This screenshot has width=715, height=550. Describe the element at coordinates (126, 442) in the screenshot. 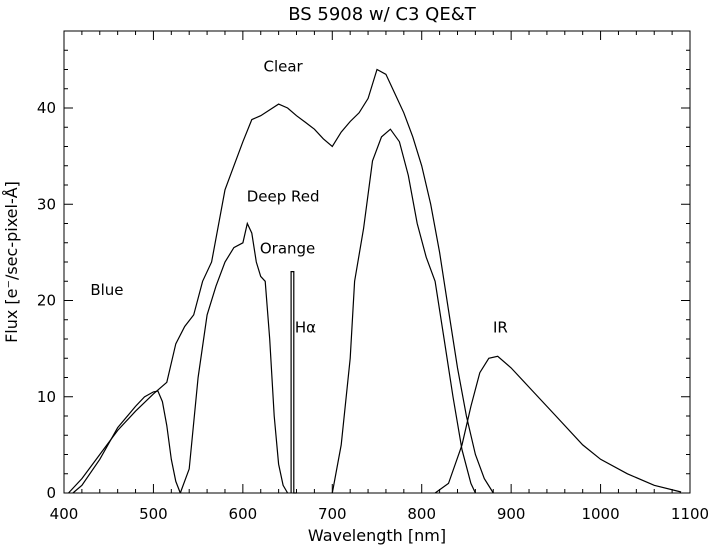

I see `series-blue` at that location.